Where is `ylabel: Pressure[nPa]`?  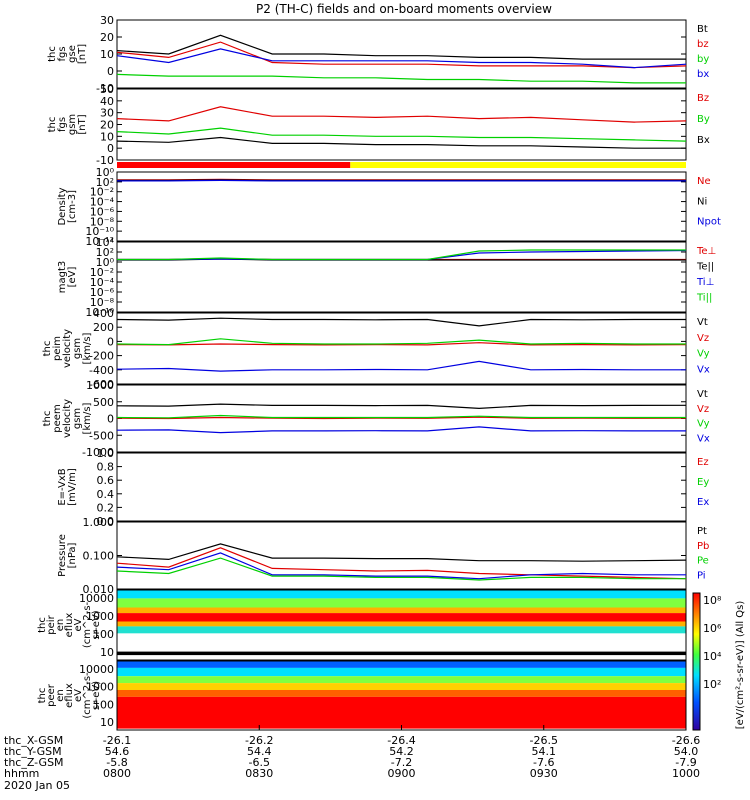
ylabel: Pressure[nPa] is located at coordinates (67, 555).